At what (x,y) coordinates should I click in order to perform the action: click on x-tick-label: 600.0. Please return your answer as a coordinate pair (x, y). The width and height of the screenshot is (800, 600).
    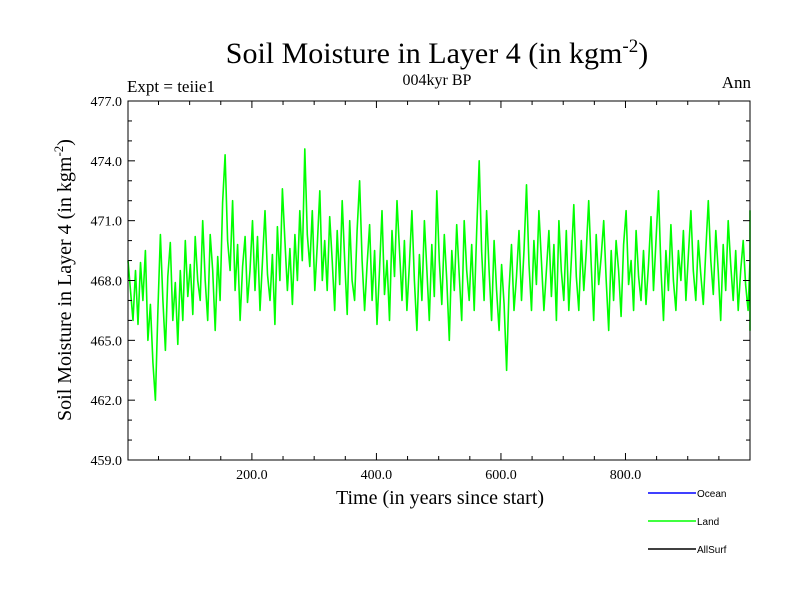
    Looking at the image, I should click on (501, 475).